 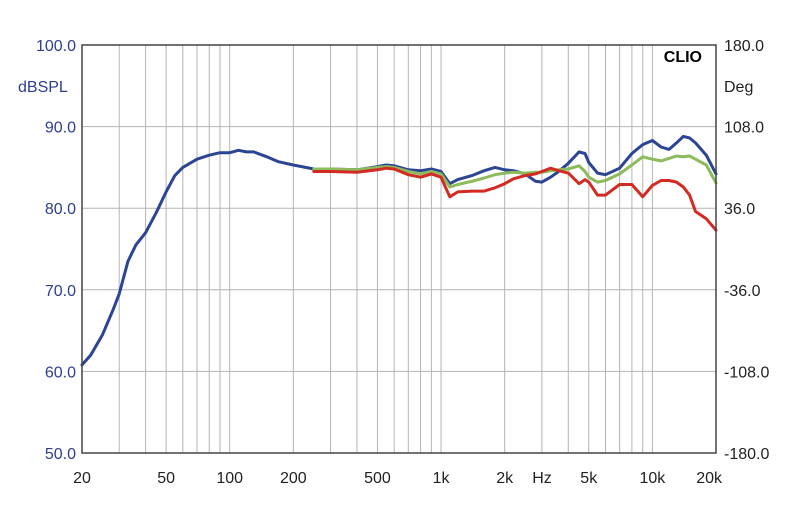 I want to click on y-tick-label: 70.0, so click(x=60, y=291).